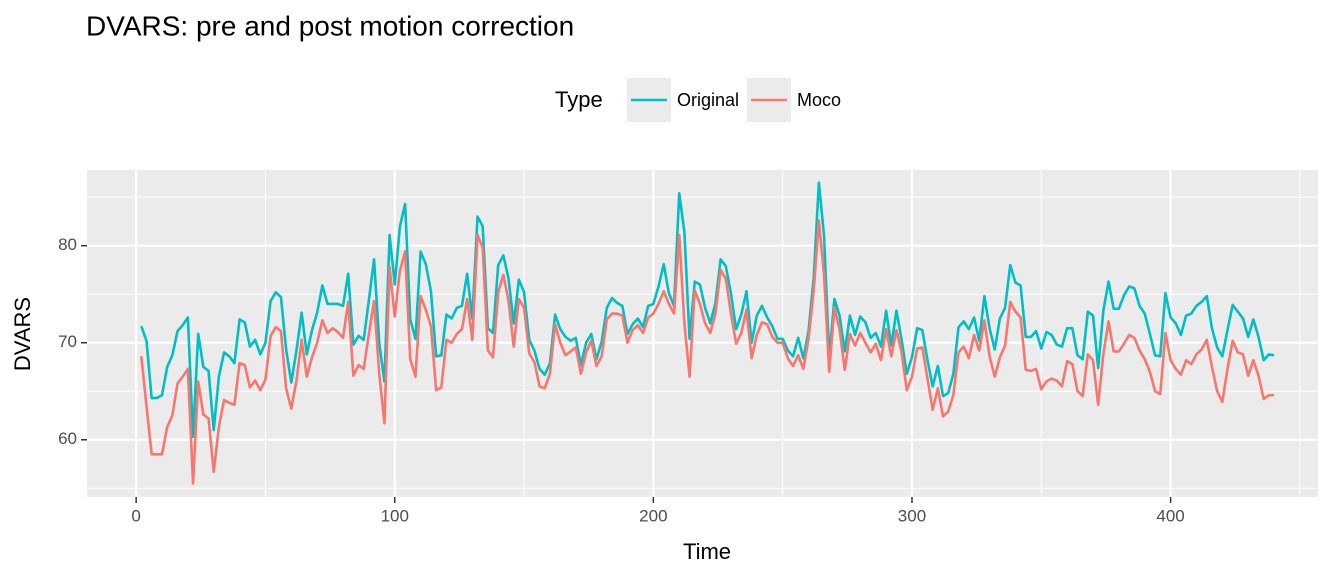  I want to click on y-axis-title: DVARS, so click(22, 334).